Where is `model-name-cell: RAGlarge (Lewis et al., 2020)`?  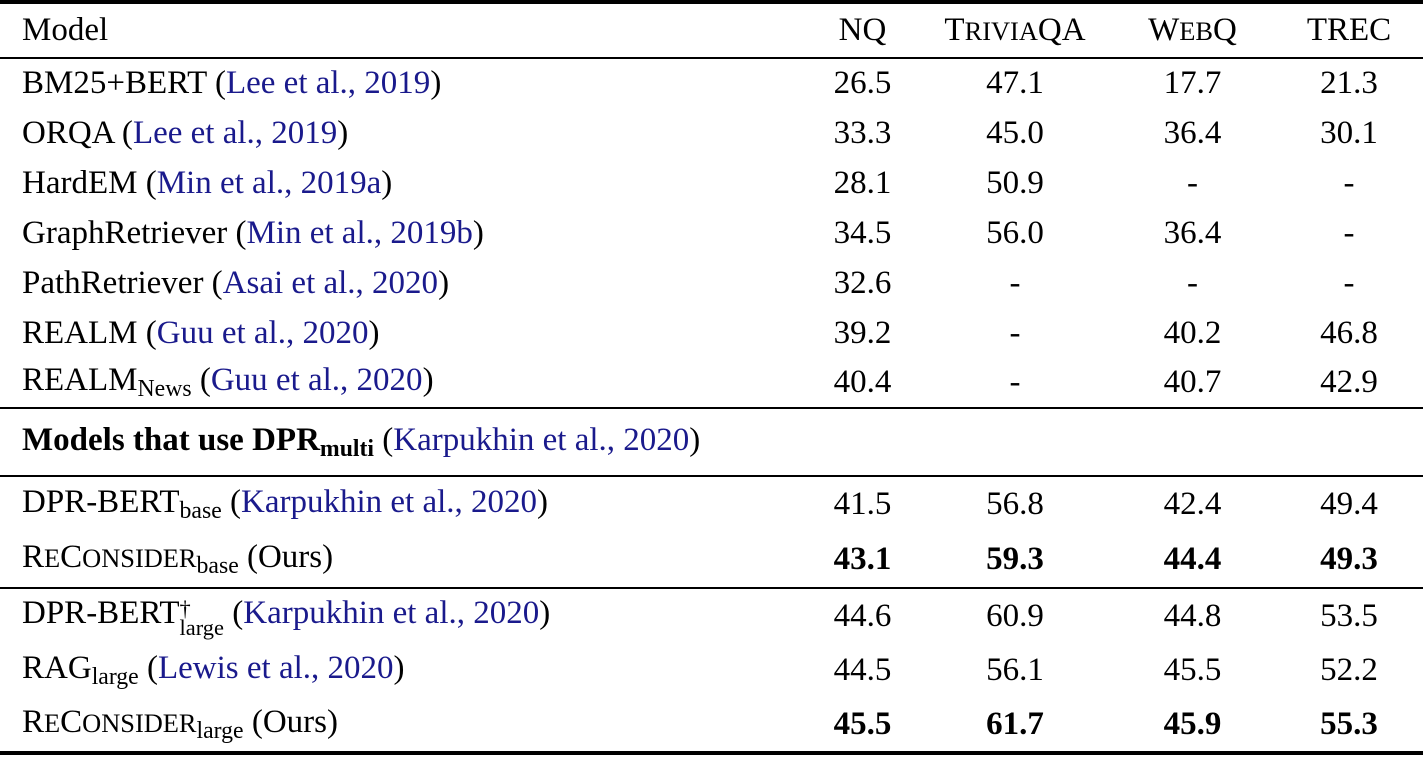 model-name-cell: RAGlarge (Lewis et al., 2020) is located at coordinates (402, 670).